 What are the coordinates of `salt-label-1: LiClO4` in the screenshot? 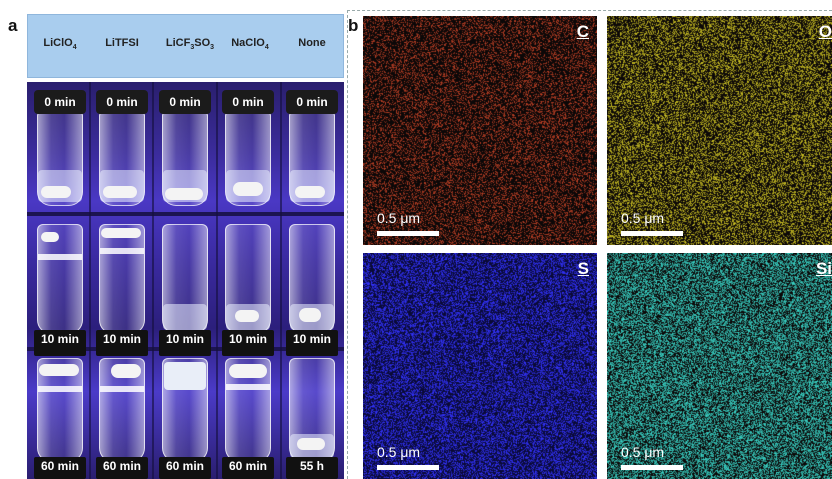 It's located at (60, 44).